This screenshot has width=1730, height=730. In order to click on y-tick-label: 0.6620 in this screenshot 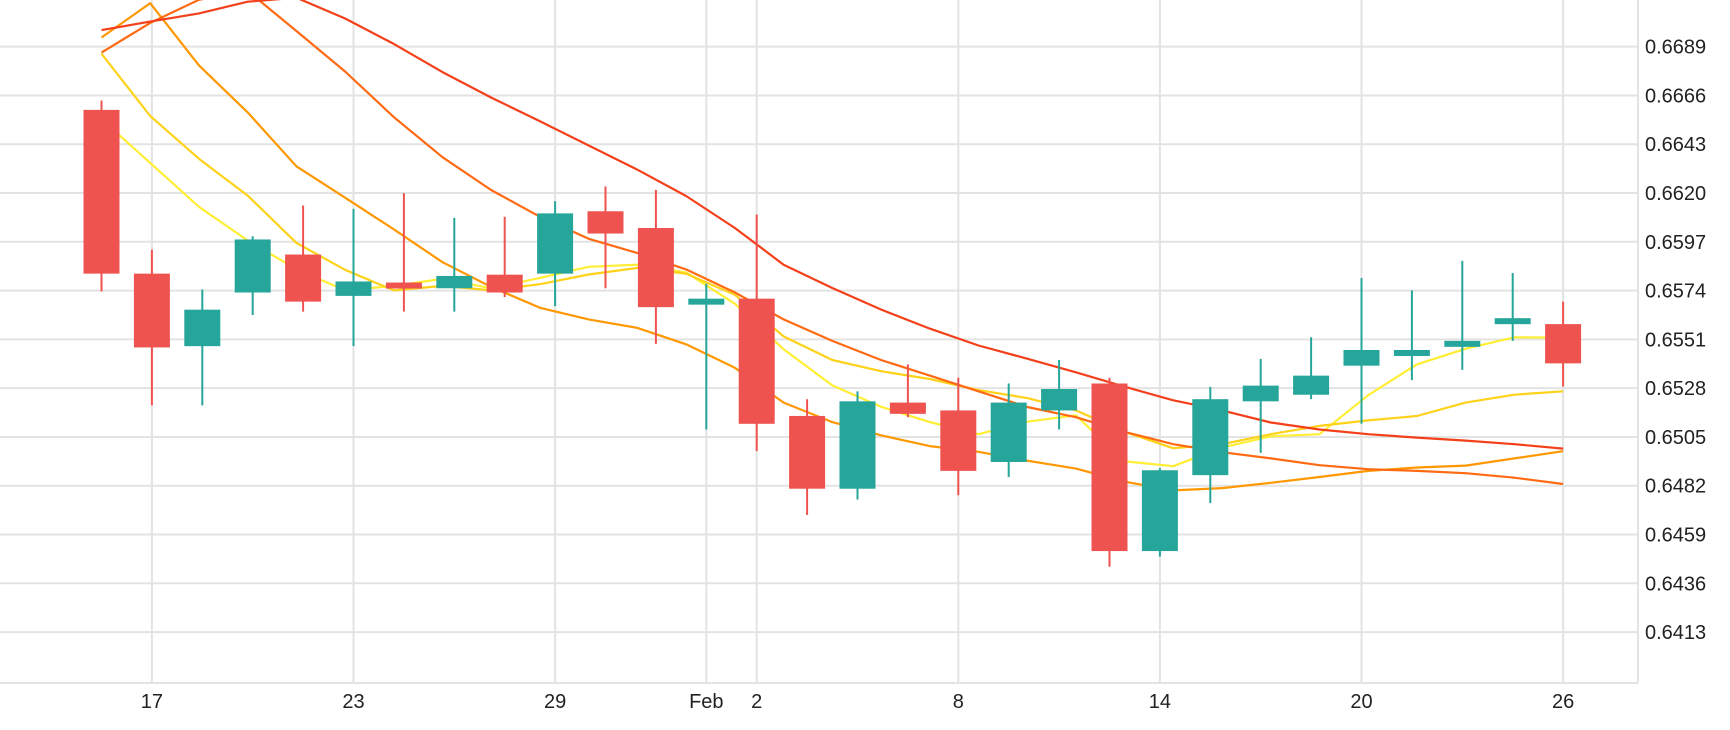, I will do `click(1675, 194)`.